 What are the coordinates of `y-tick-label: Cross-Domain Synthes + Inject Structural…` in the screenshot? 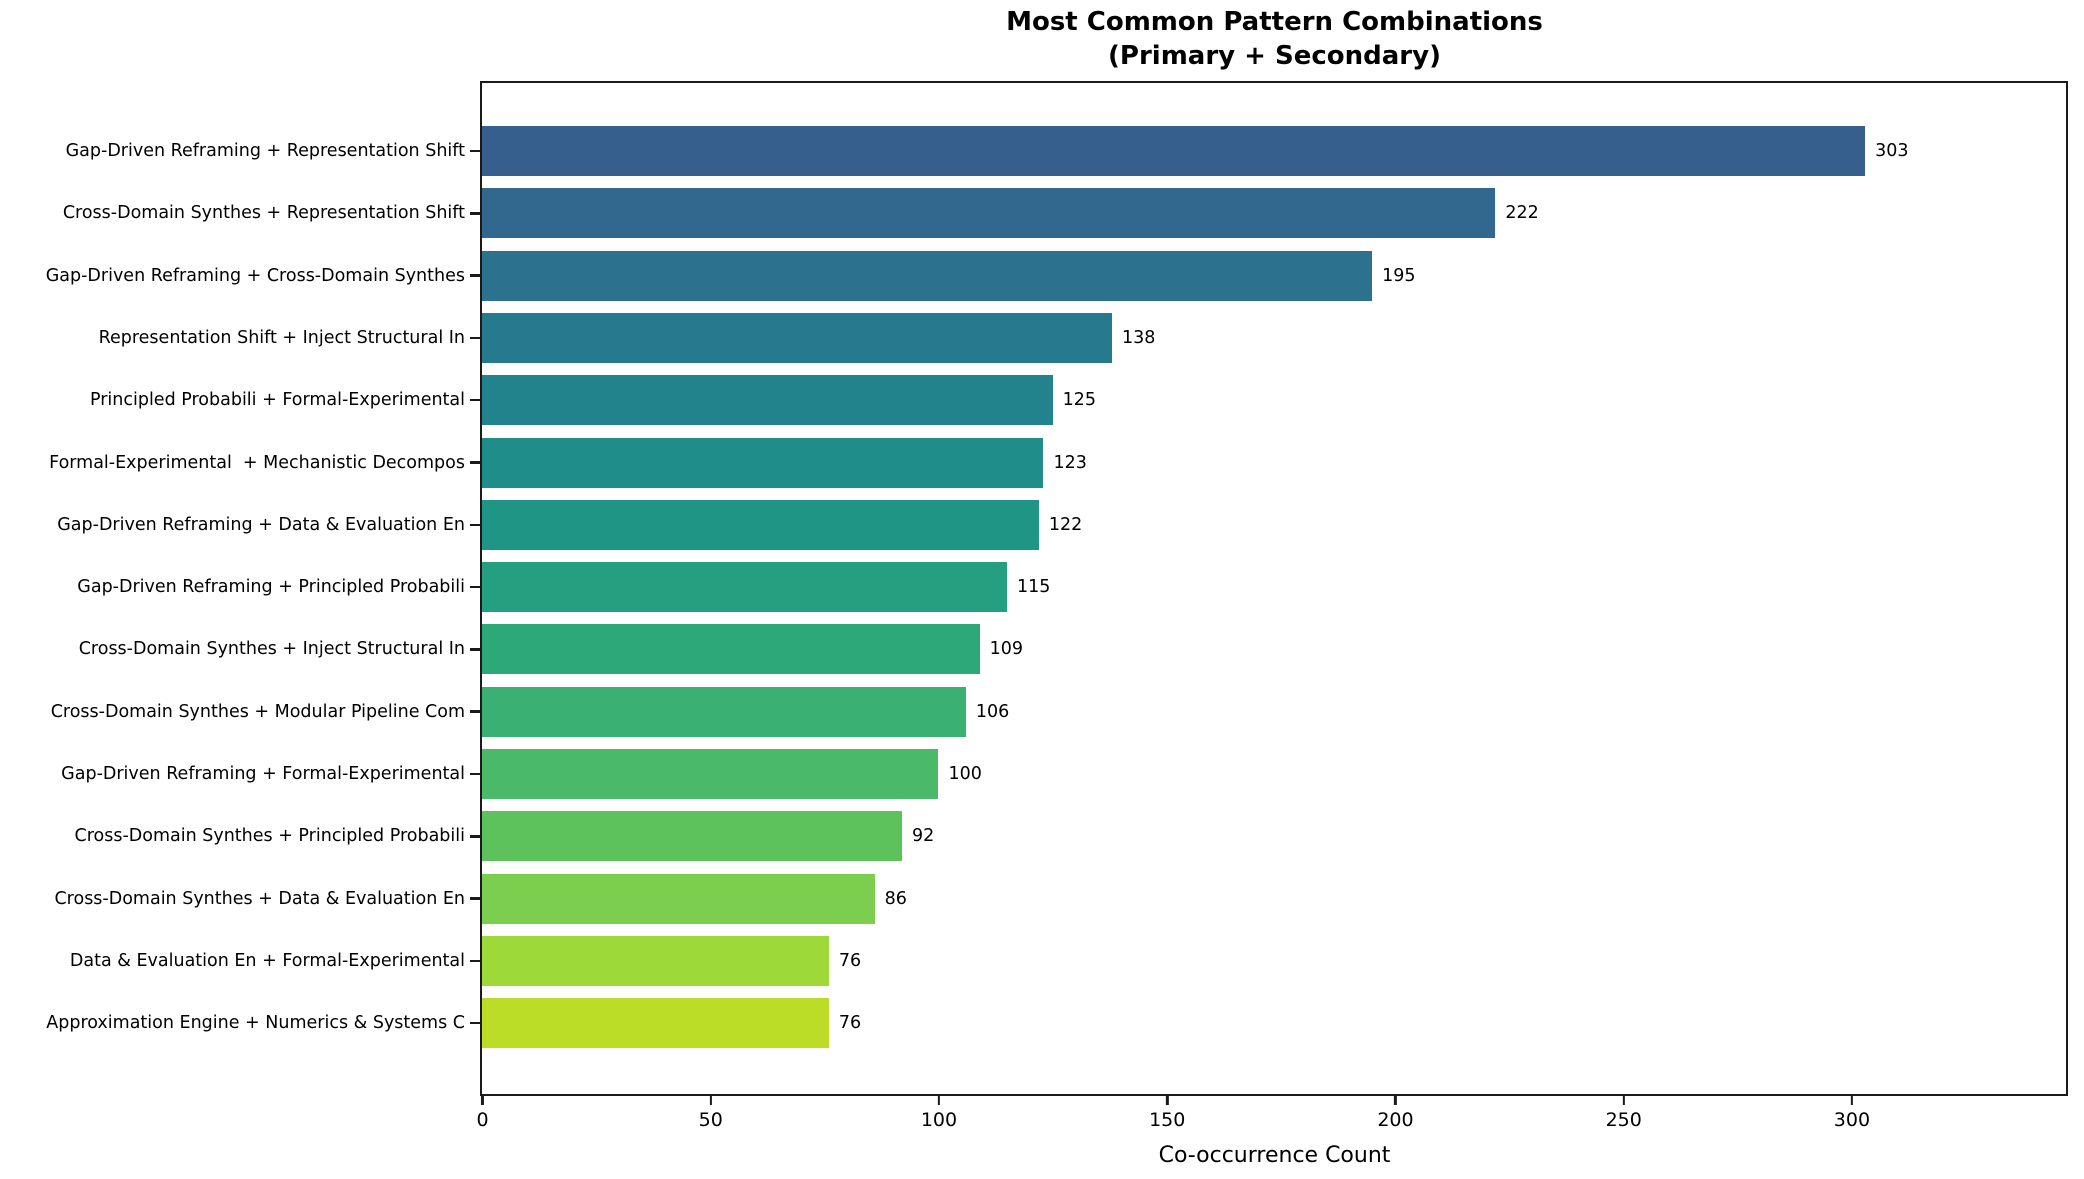 It's located at (271, 649).